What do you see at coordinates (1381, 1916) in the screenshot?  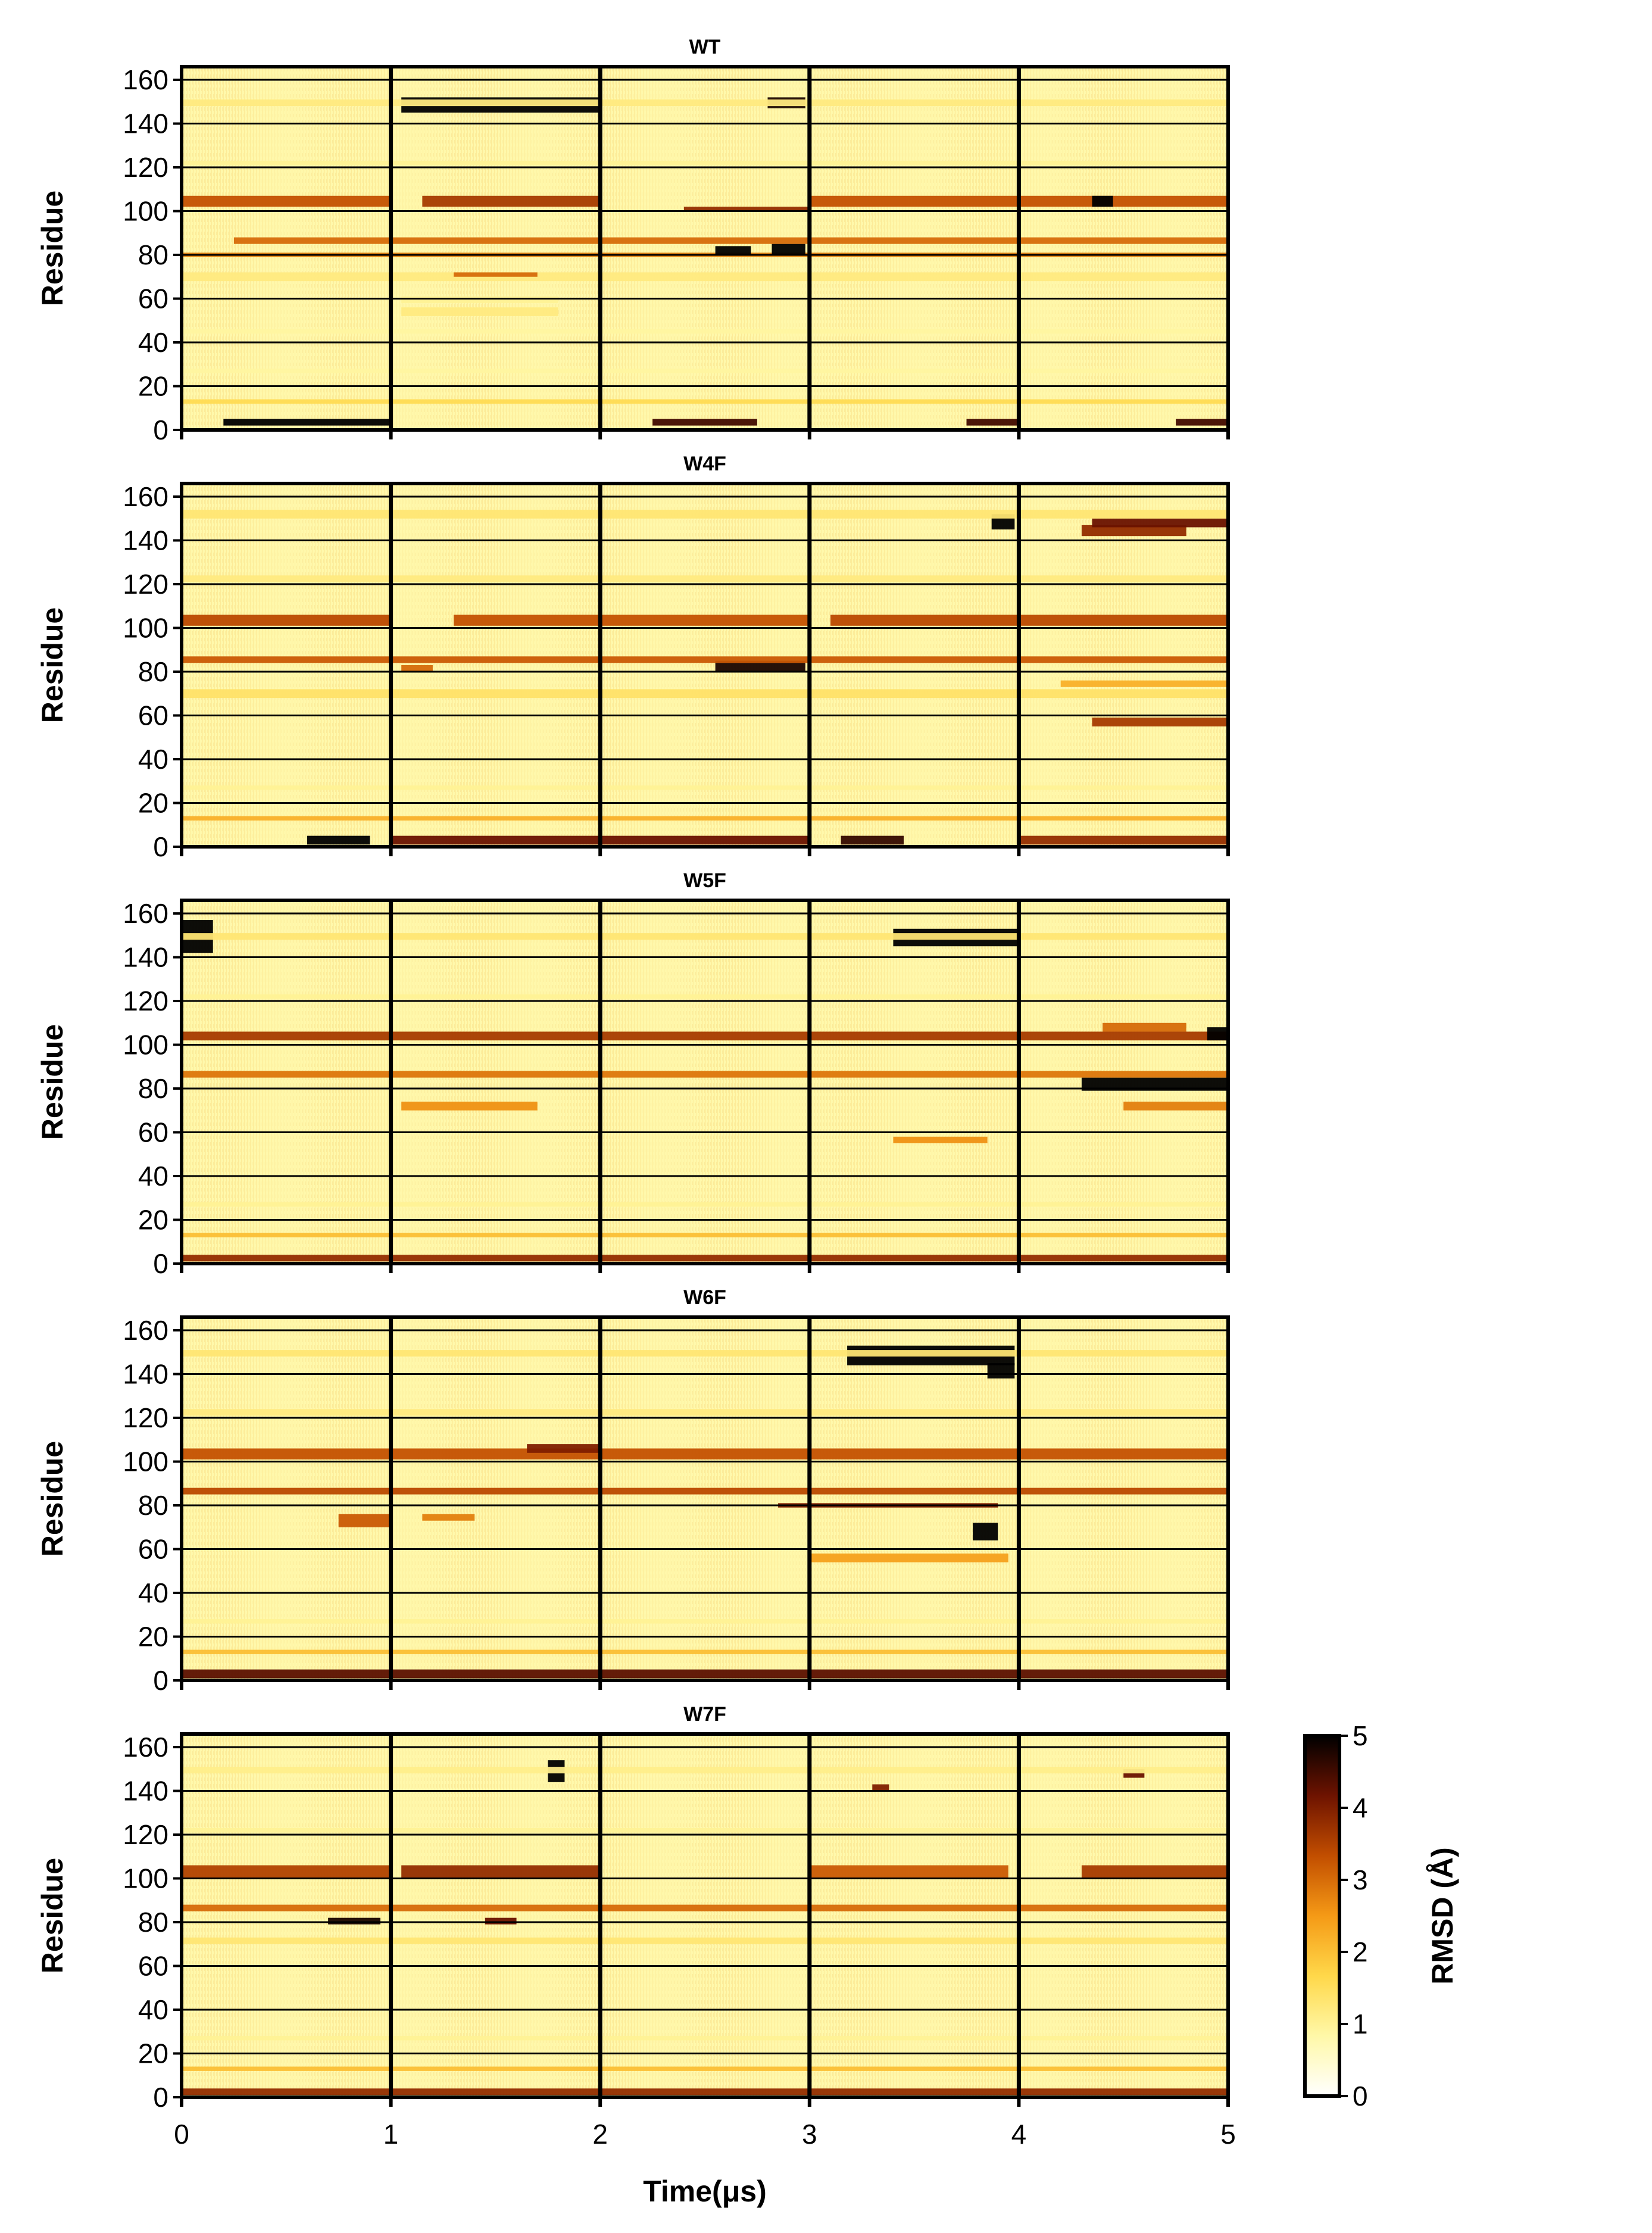 I see `rmsd-colorbar: 0 1 2 3 4 5 RMSD (Å)` at bounding box center [1381, 1916].